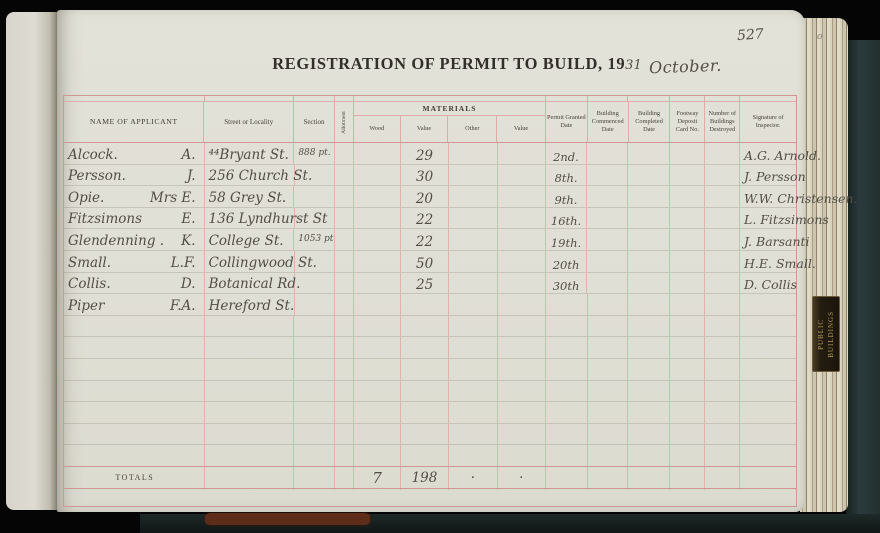 This screenshot has height=533, width=880. What do you see at coordinates (32, 261) in the screenshot?
I see `opposite-page` at bounding box center [32, 261].